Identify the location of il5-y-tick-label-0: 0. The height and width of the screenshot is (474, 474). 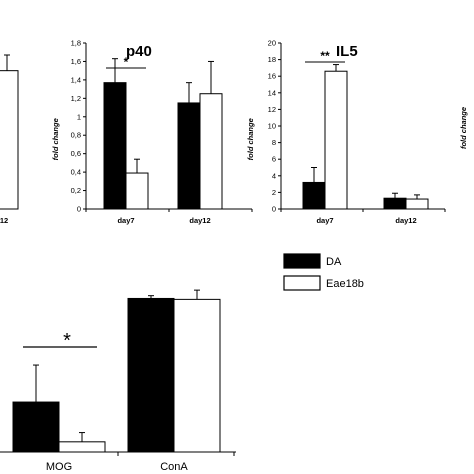
(274, 209).